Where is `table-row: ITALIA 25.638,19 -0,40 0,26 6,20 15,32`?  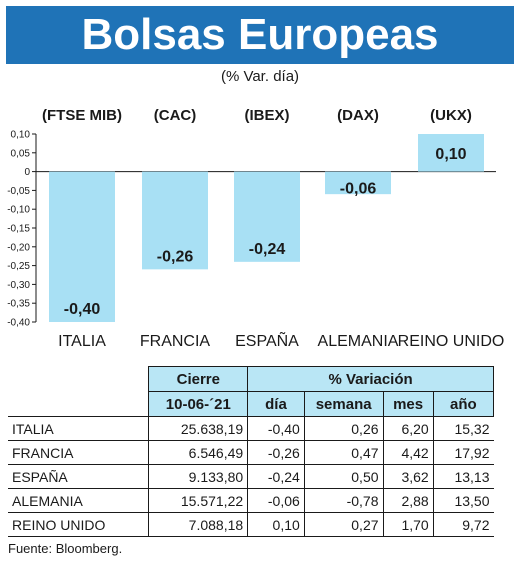
table-row: ITALIA 25.638,19 -0,40 0,26 6,20 15,32 is located at coordinates (251, 428).